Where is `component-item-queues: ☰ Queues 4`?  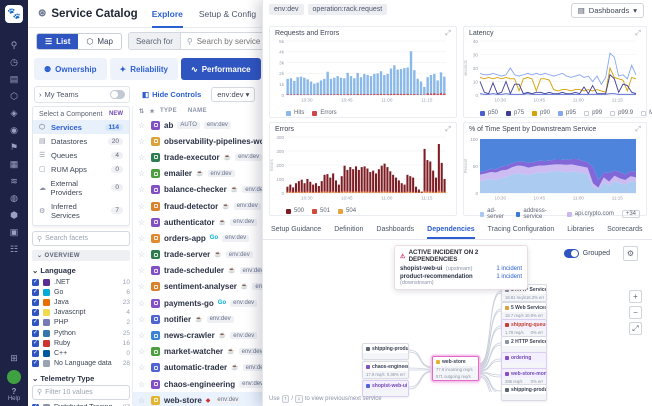 component-item-queues: ☰ Queues 4 is located at coordinates (81, 155).